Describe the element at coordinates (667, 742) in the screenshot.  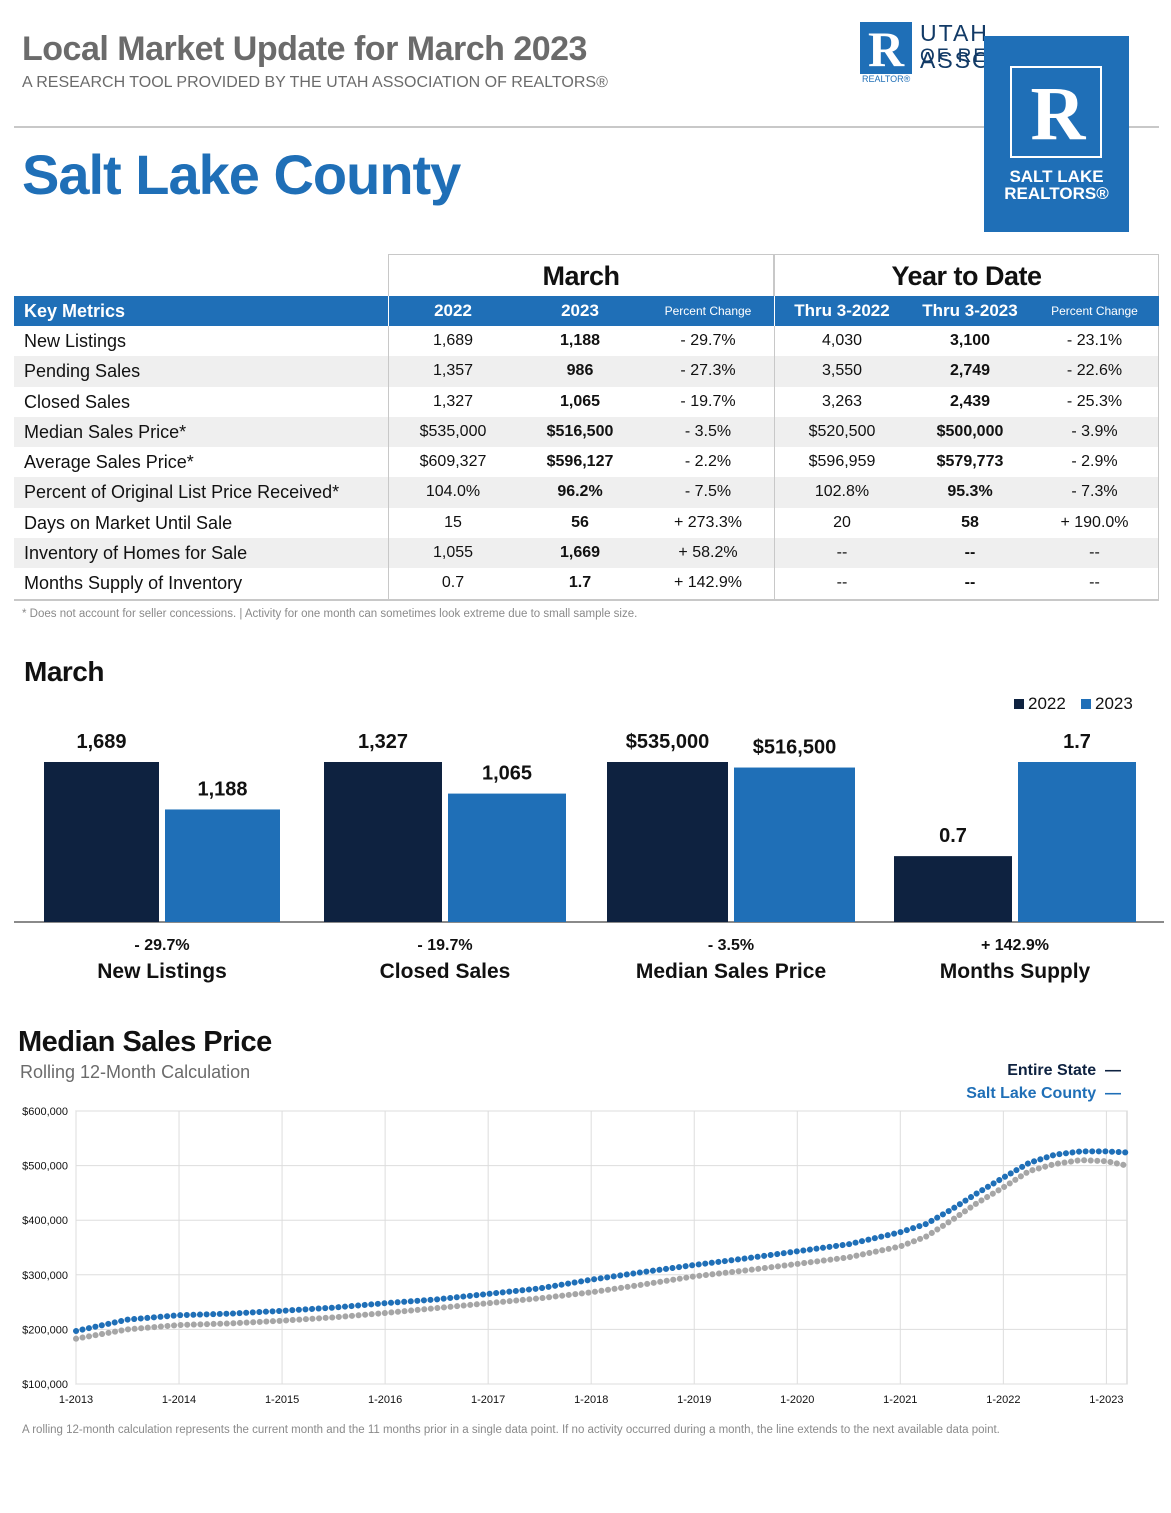
I see `bar-value-label: $535,000` at that location.